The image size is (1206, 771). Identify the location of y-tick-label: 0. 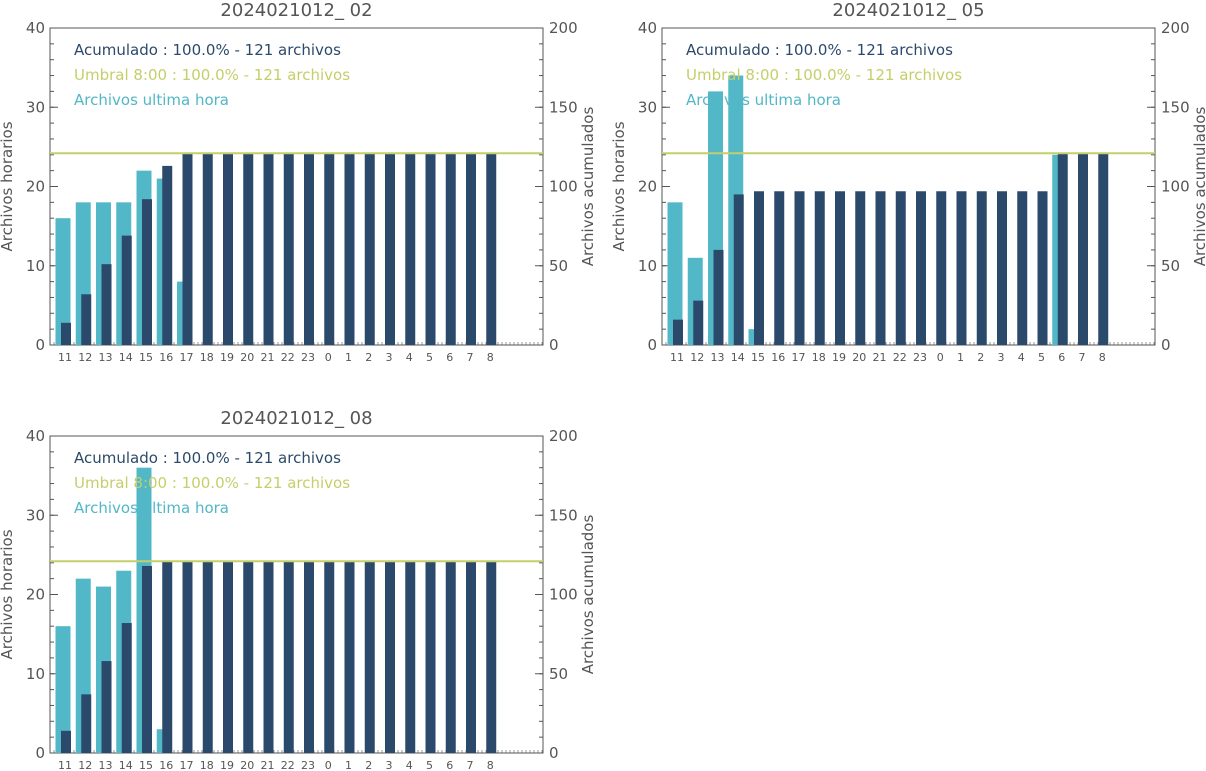
(652, 345).